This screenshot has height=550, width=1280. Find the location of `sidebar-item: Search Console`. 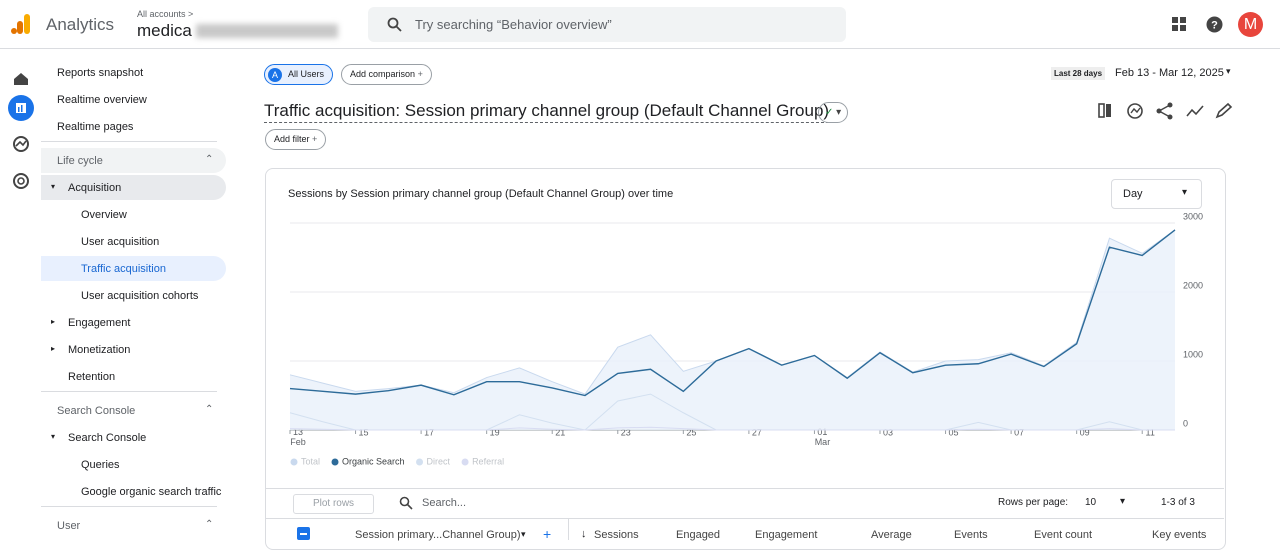

sidebar-item: Search Console is located at coordinates (107, 438).